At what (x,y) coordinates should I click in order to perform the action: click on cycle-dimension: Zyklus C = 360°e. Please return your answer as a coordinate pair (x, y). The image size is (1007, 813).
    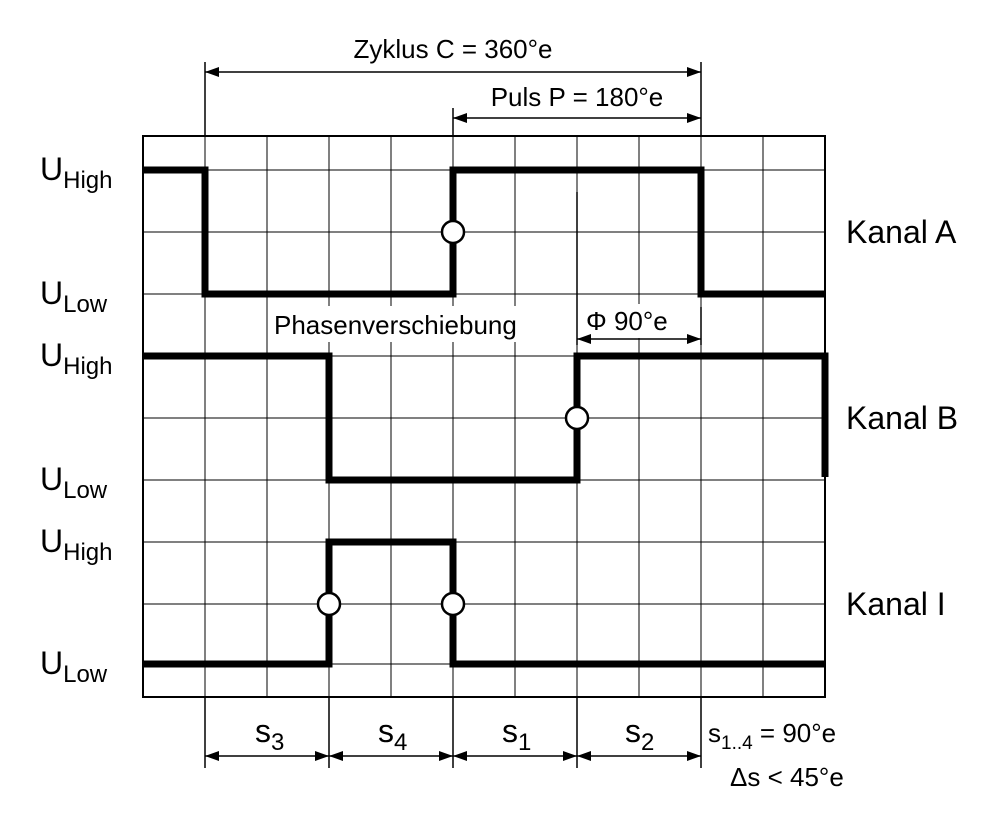
    Looking at the image, I should click on (453, 55).